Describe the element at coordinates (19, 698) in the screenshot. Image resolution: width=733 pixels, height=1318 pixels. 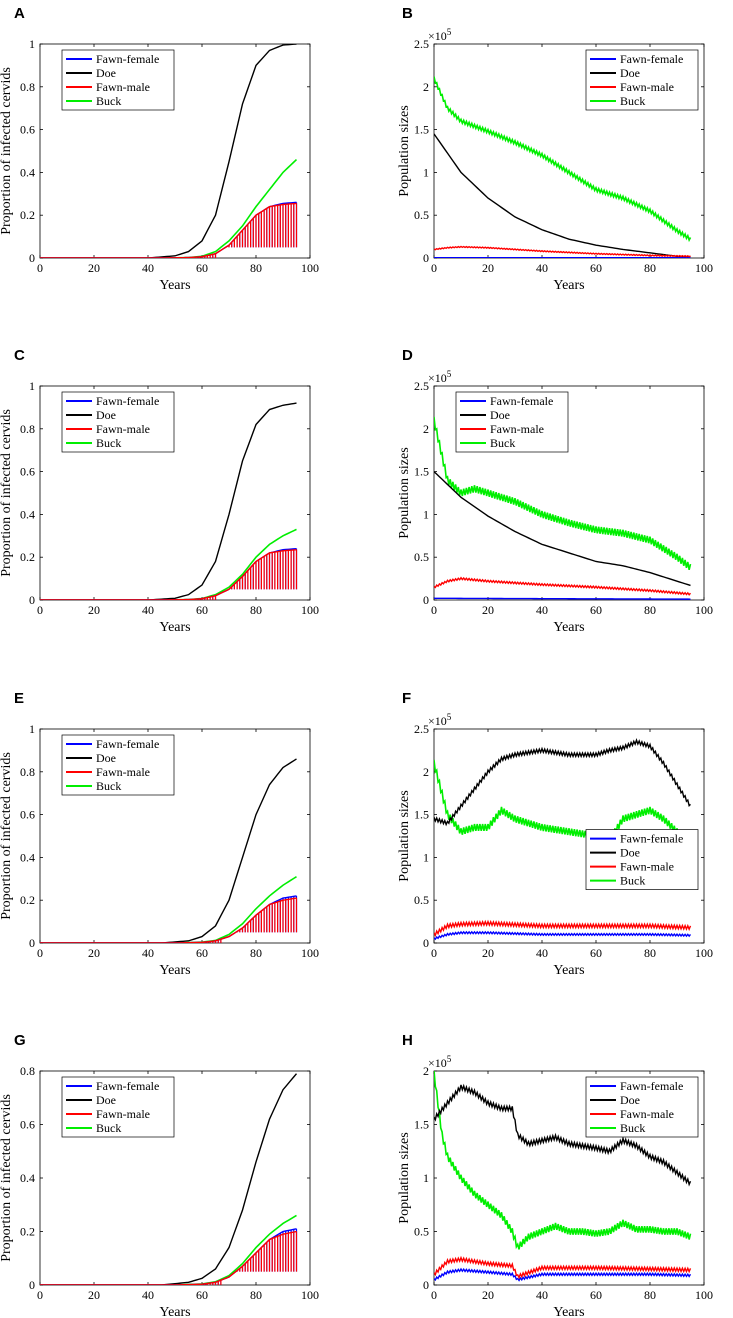
I see `panel-letter: E` at that location.